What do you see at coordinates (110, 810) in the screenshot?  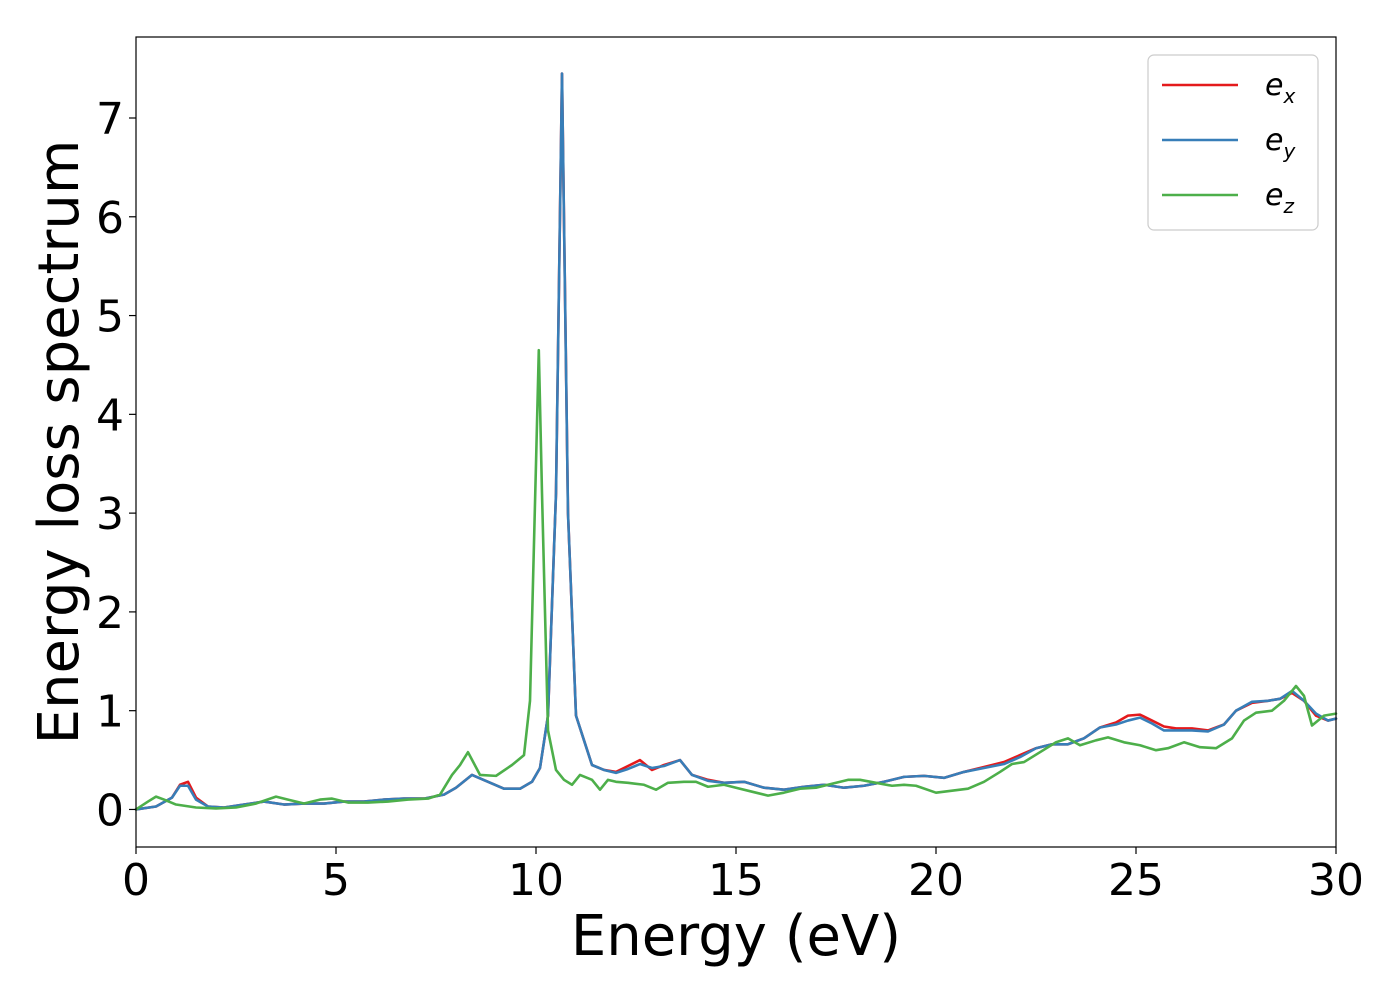 I see `y-tick-label: 0` at bounding box center [110, 810].